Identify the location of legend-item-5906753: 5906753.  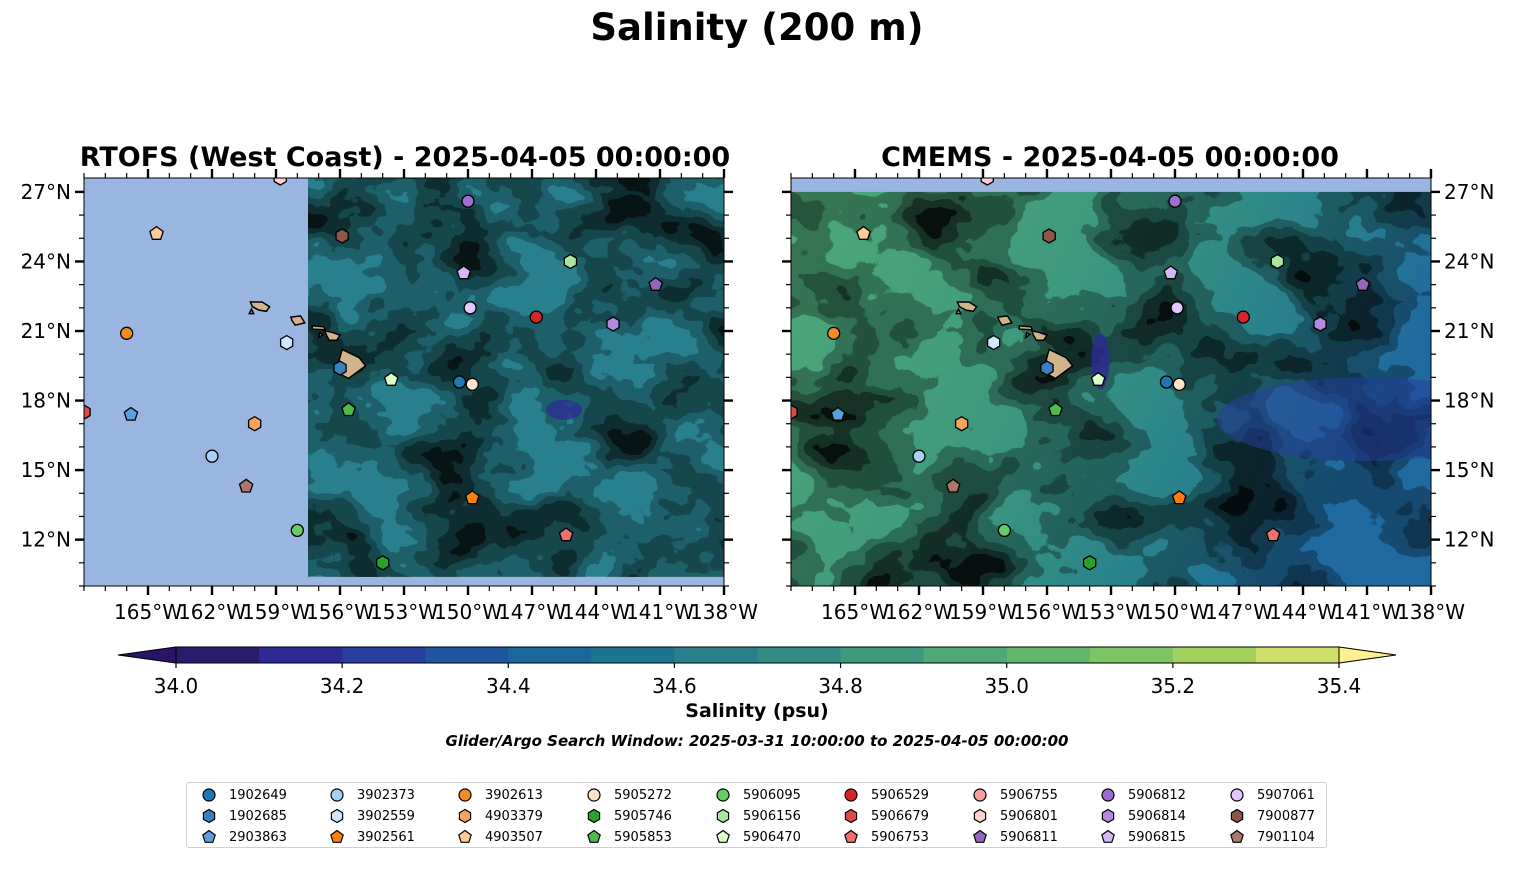
(885, 837).